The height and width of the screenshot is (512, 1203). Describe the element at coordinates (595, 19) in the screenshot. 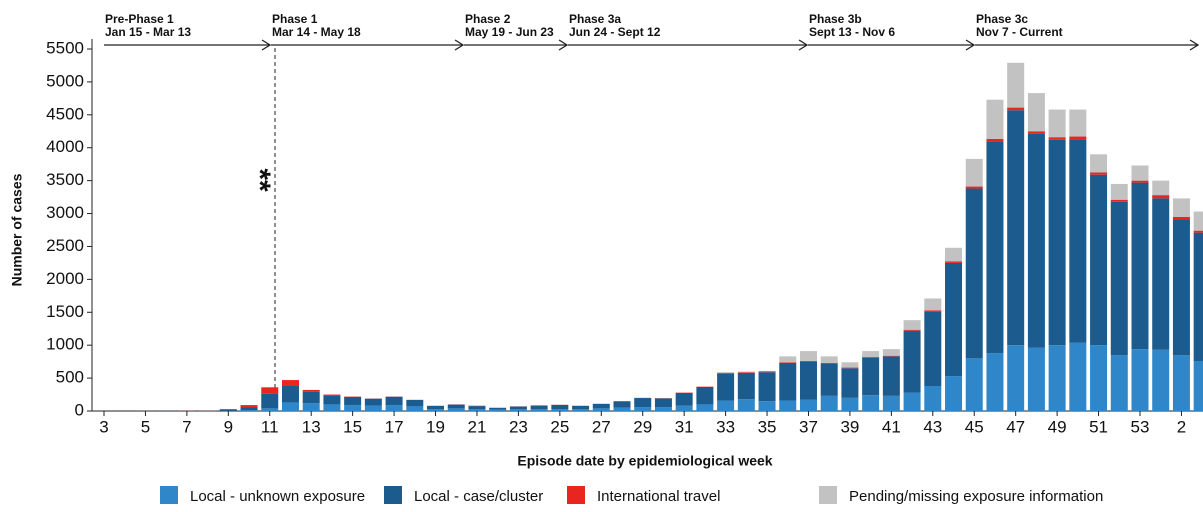

I see `phase-label: Phase 3a` at that location.